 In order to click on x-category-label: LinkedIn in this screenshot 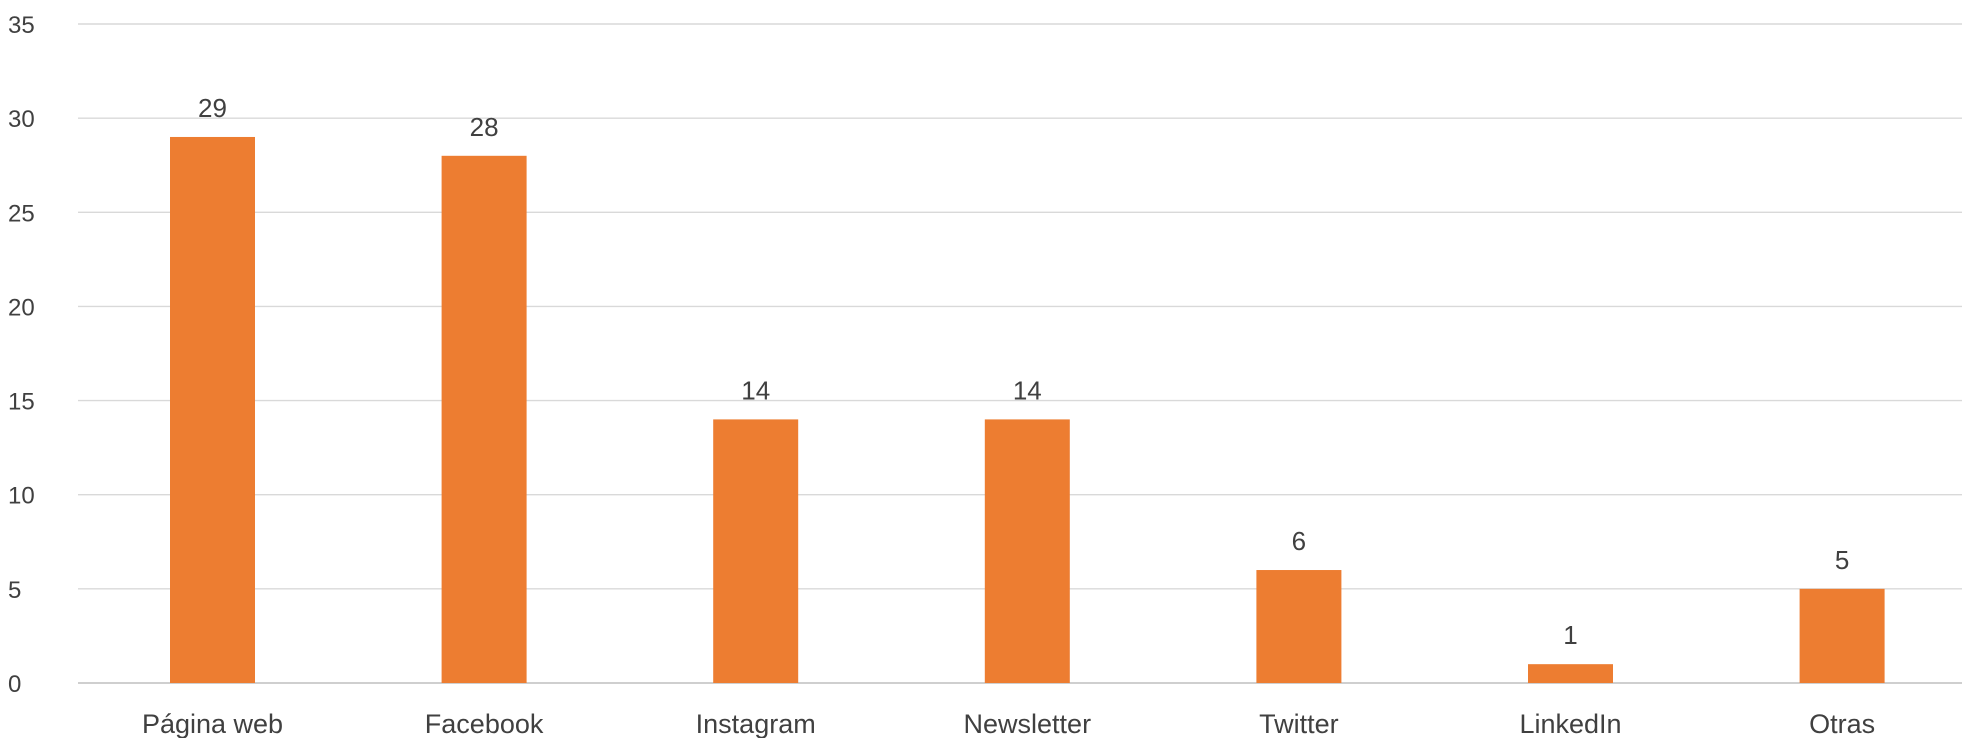, I will do `click(1570, 723)`.